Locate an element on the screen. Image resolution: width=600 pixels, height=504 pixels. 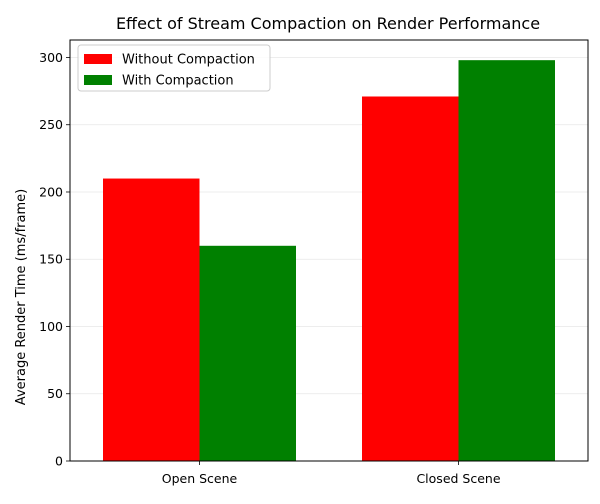
y-tick-label: 200 is located at coordinates (51, 191).